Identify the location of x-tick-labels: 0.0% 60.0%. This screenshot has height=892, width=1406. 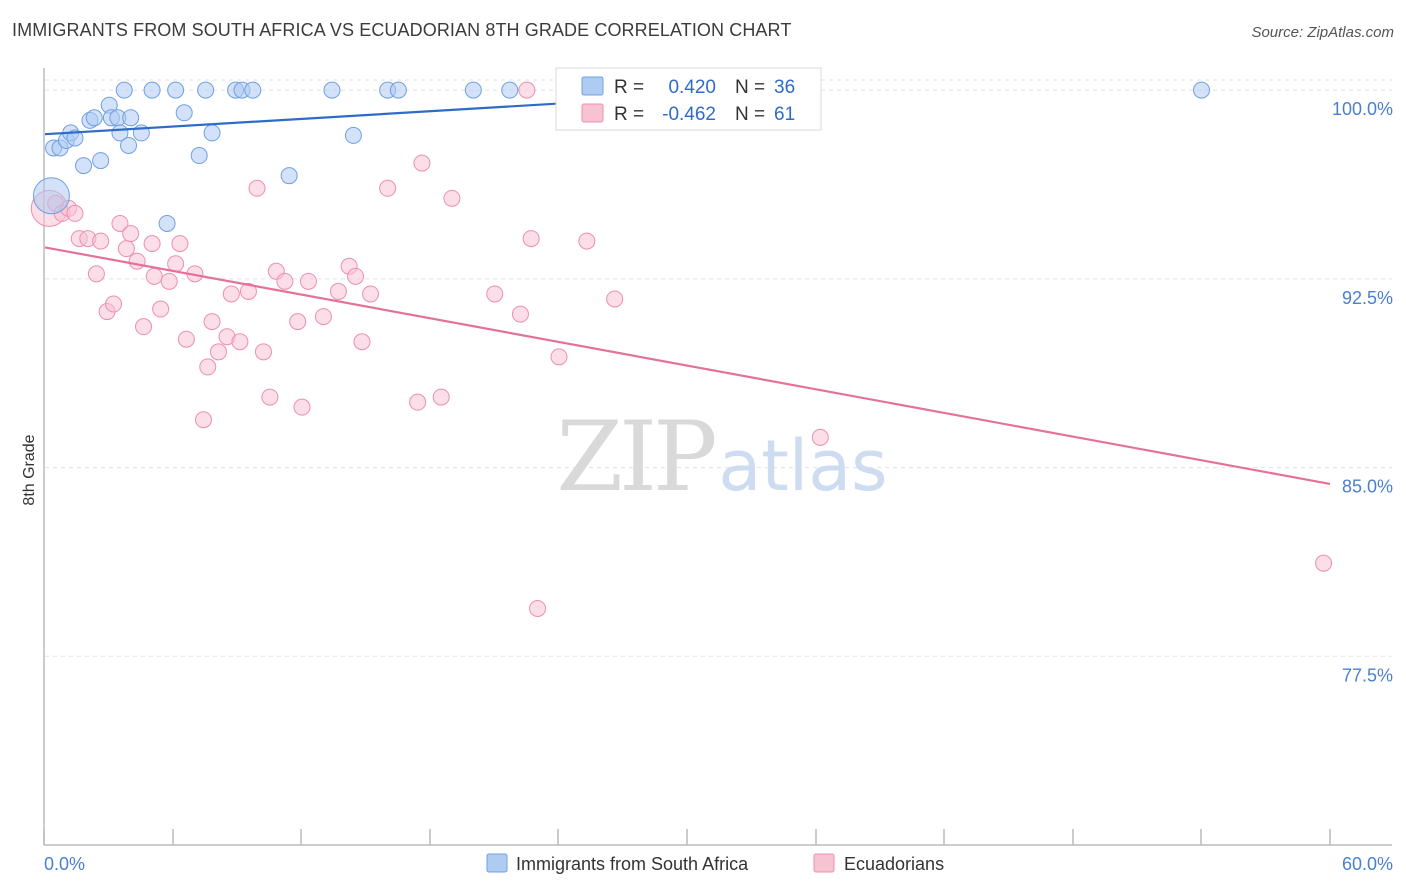
(718, 864).